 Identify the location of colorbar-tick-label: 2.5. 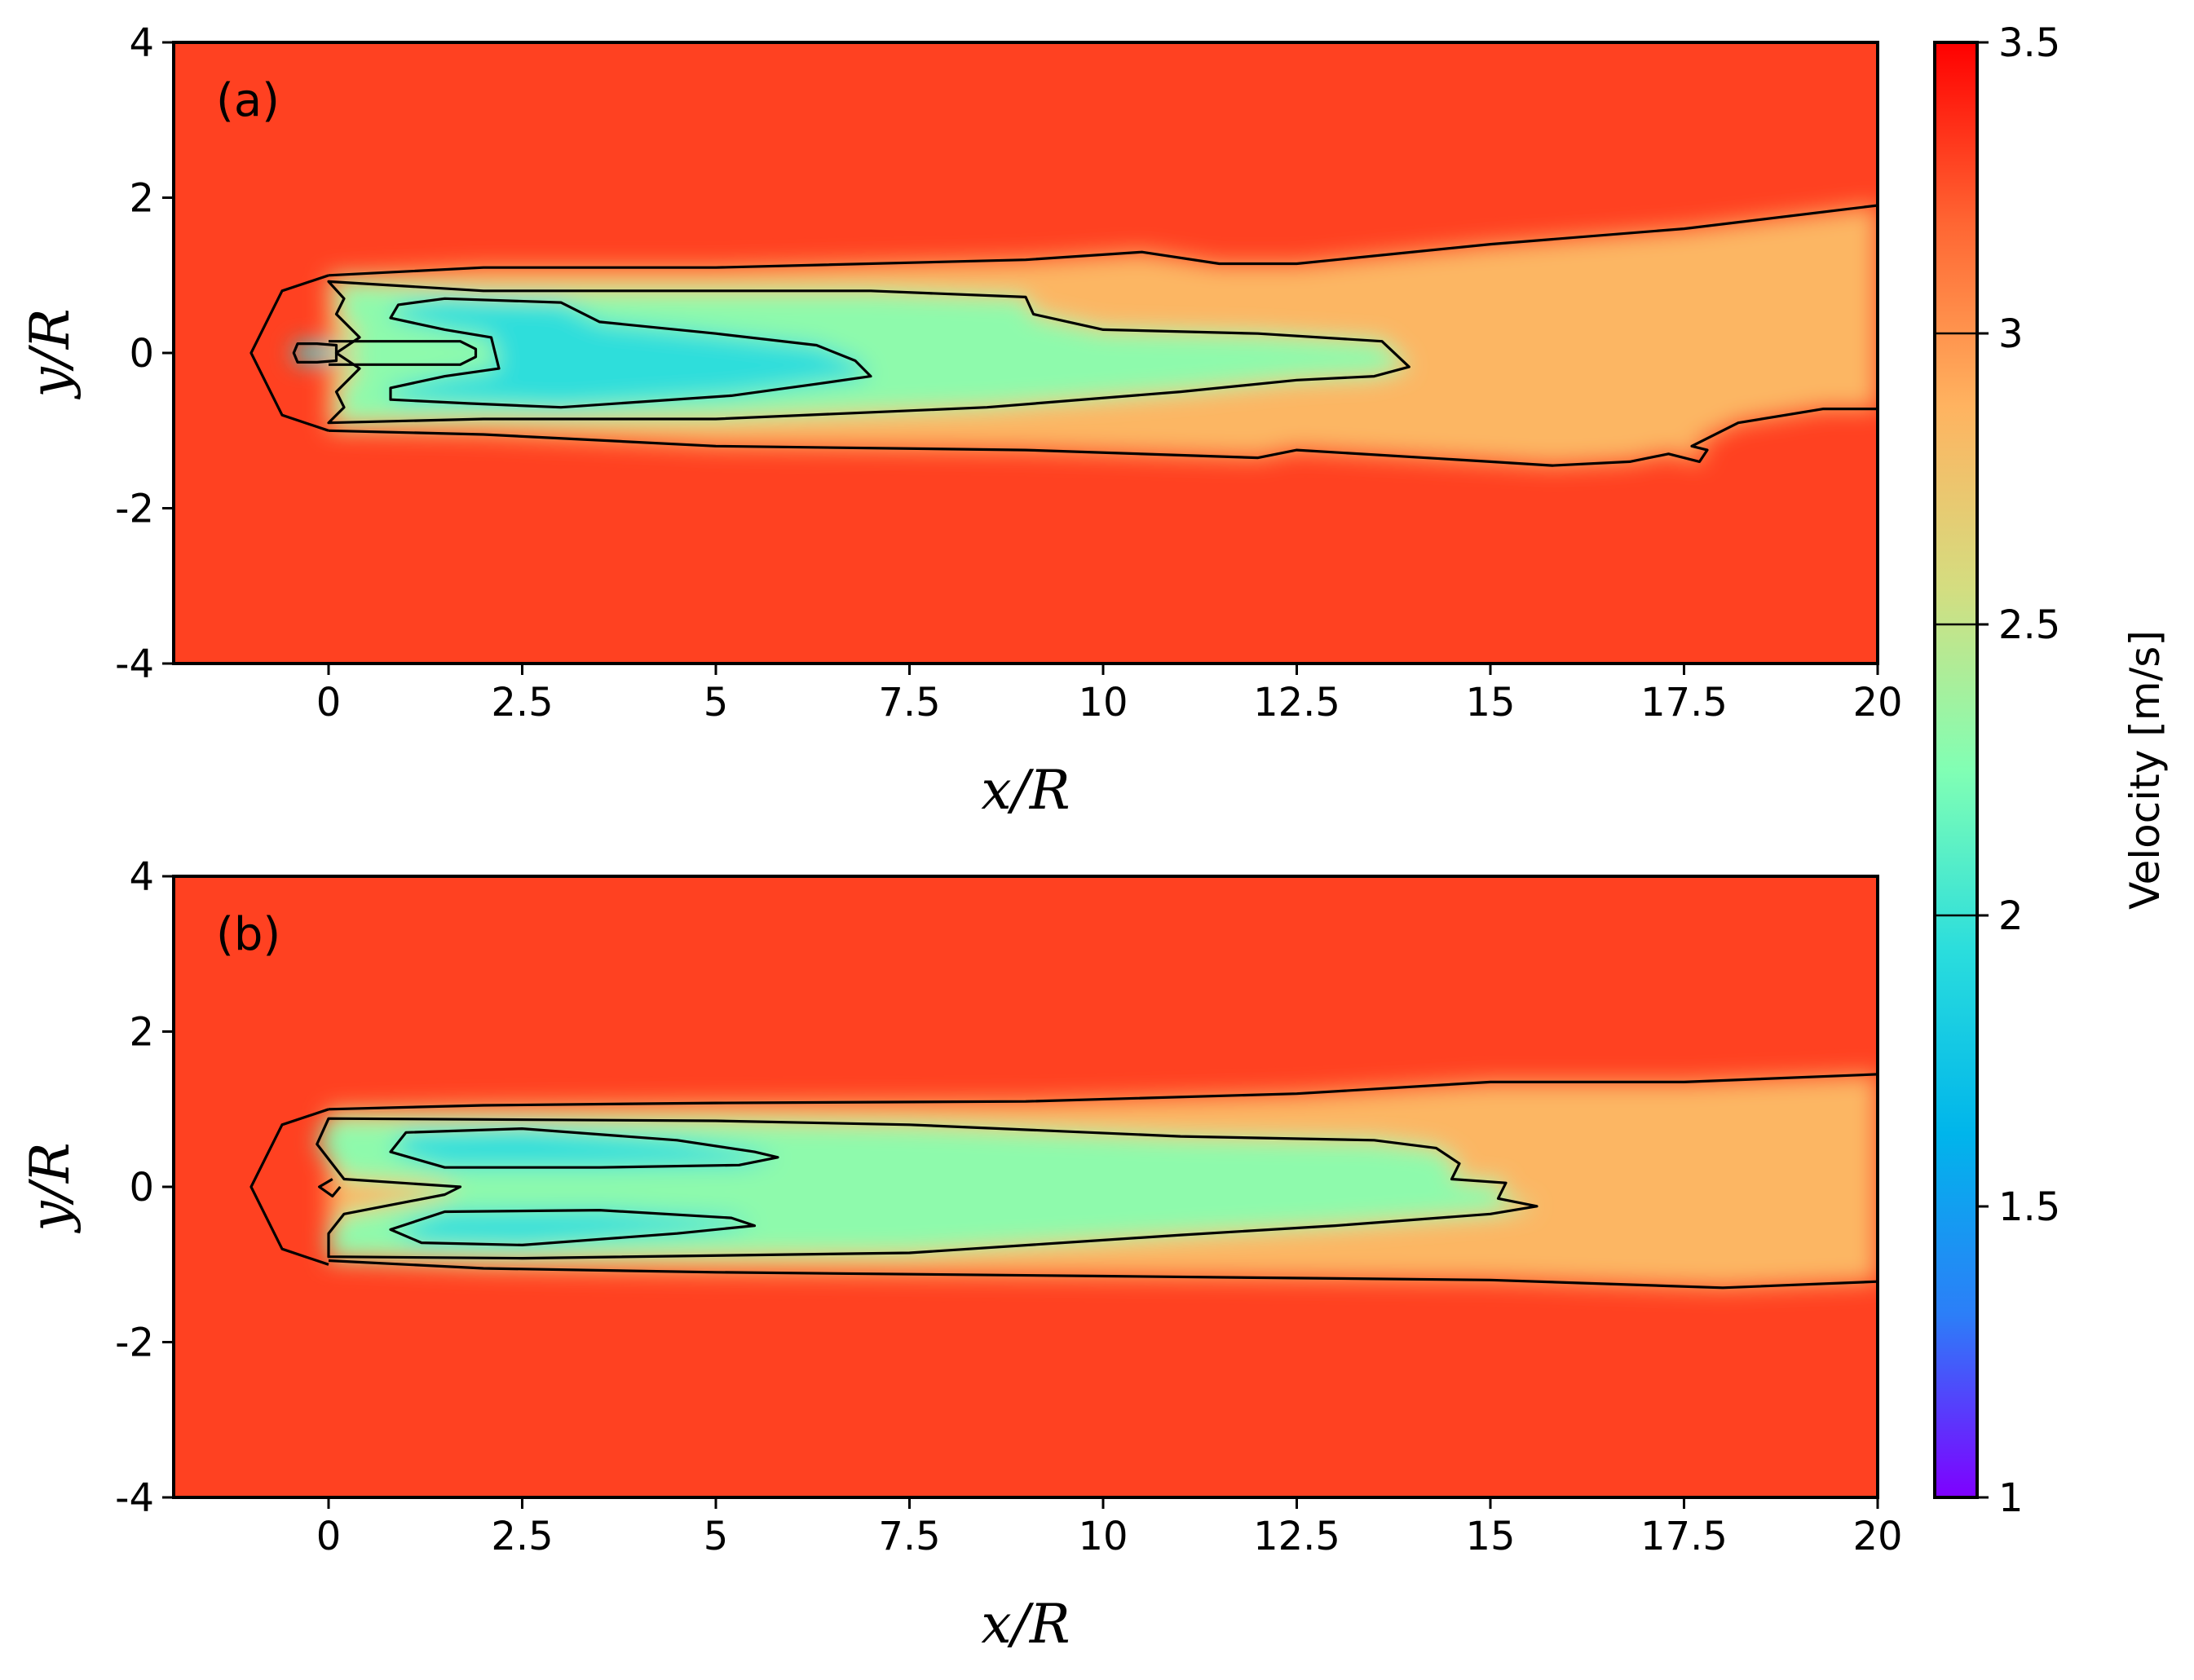
(2029, 625).